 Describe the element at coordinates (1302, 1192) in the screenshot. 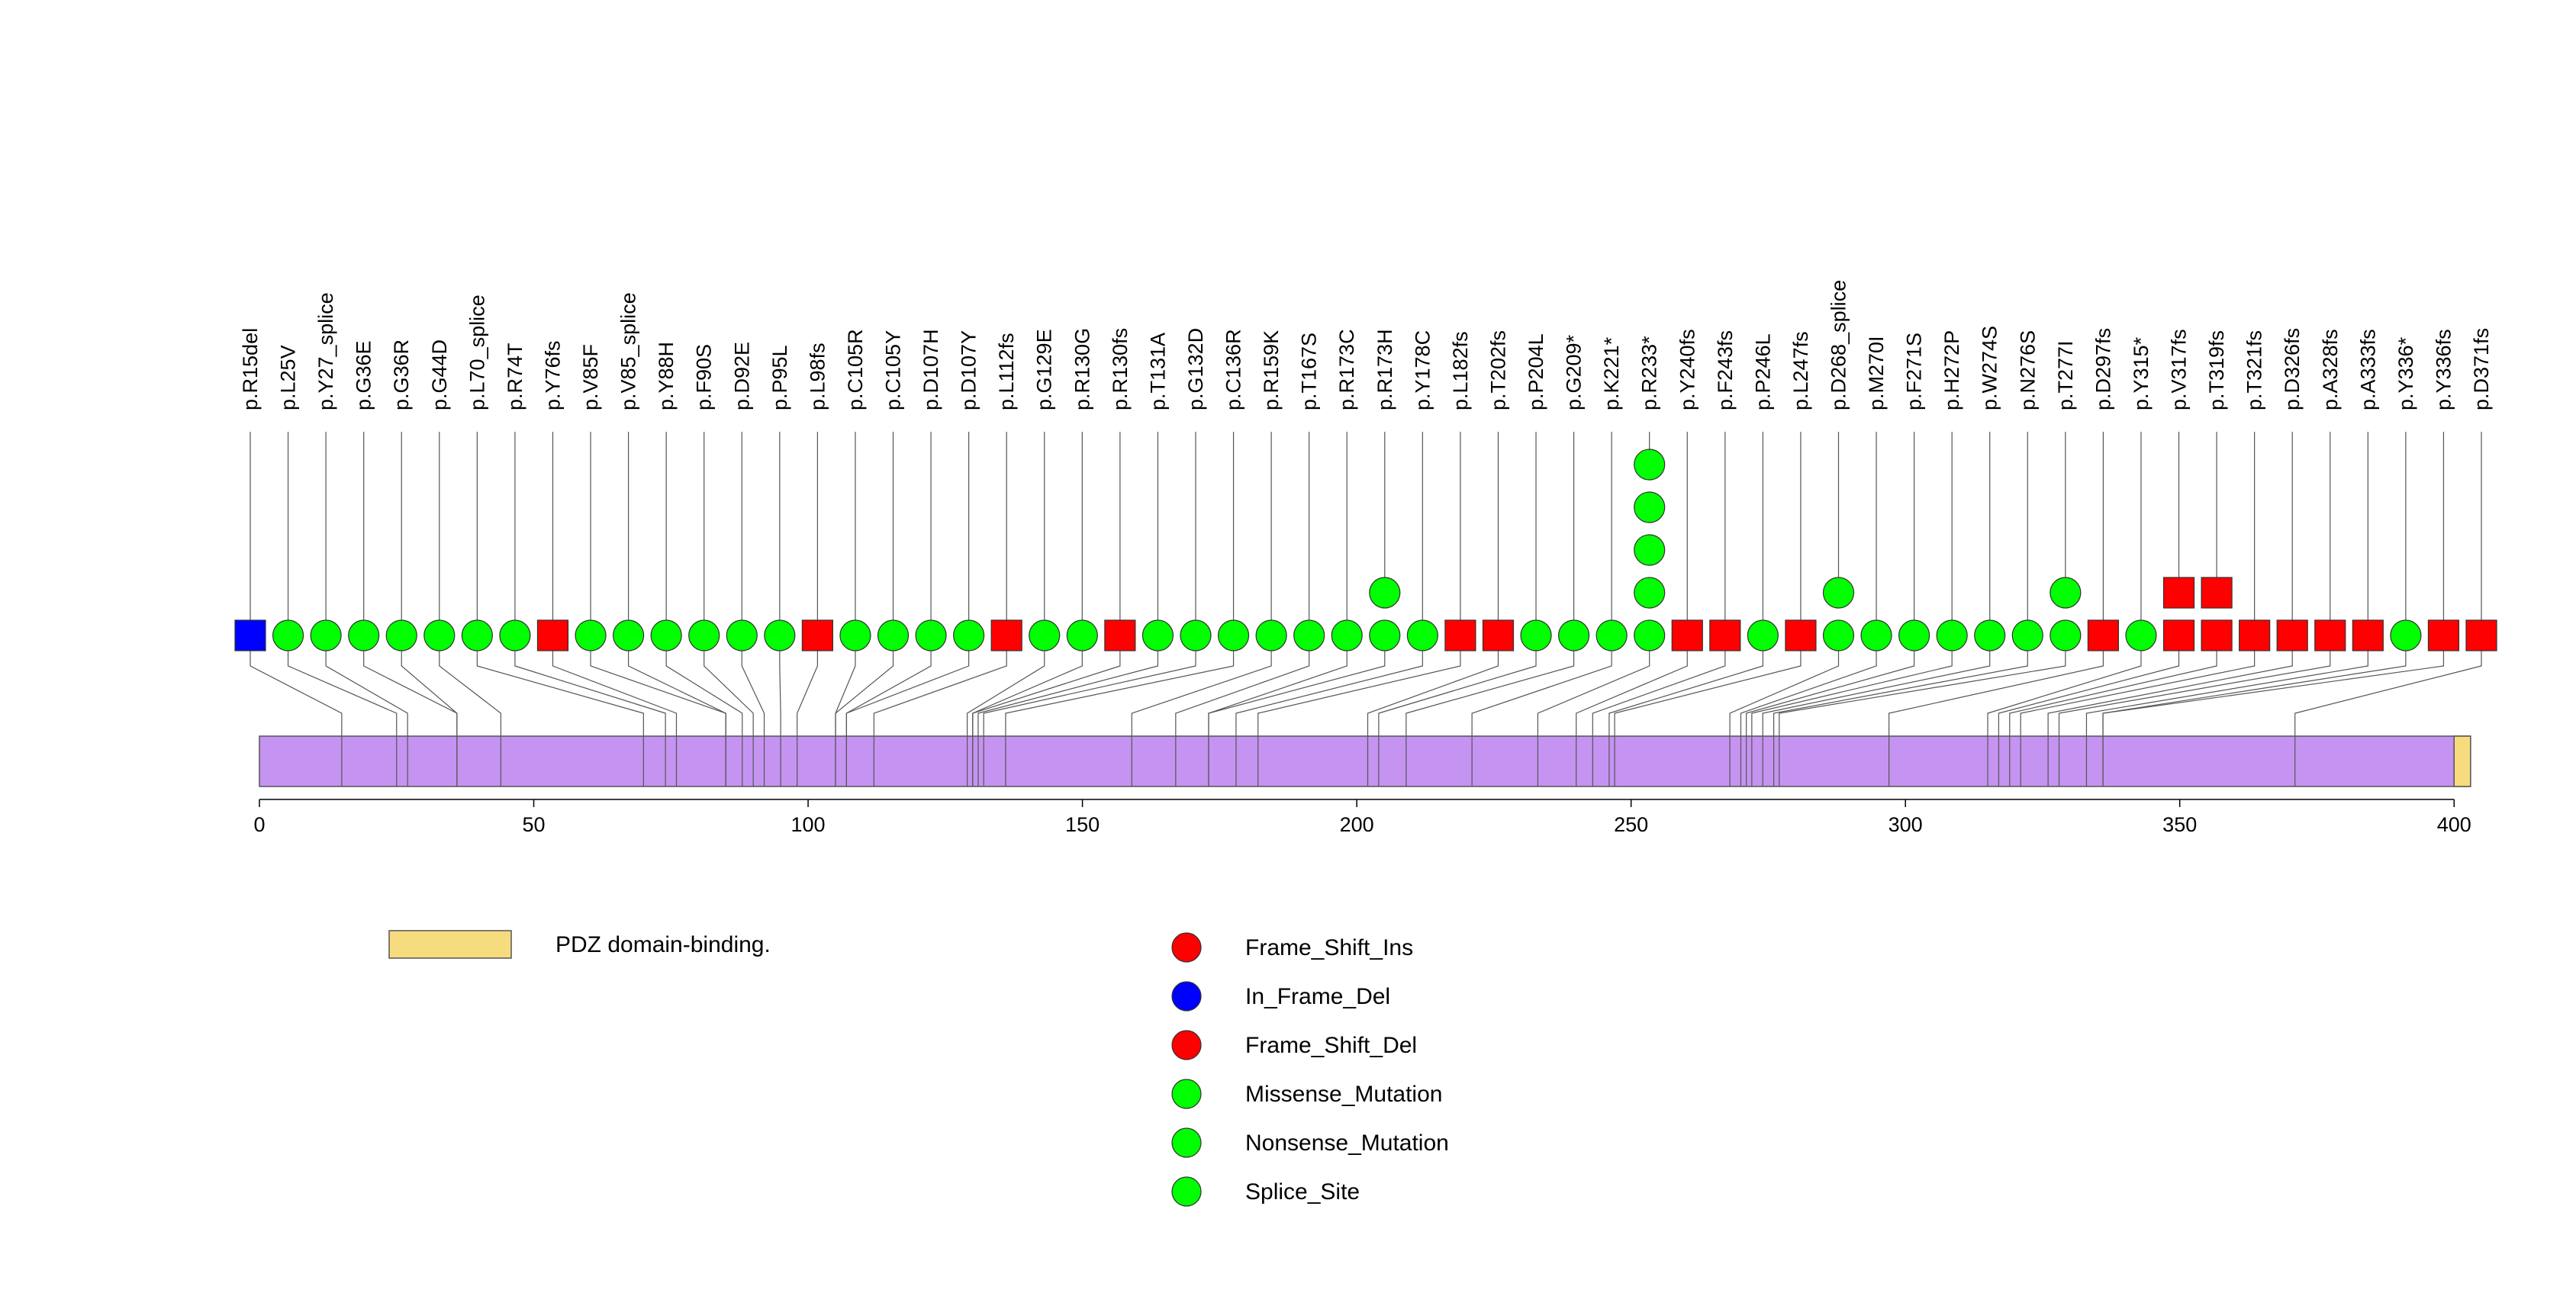

I see `legend-mutation-label: Splice_Site` at that location.